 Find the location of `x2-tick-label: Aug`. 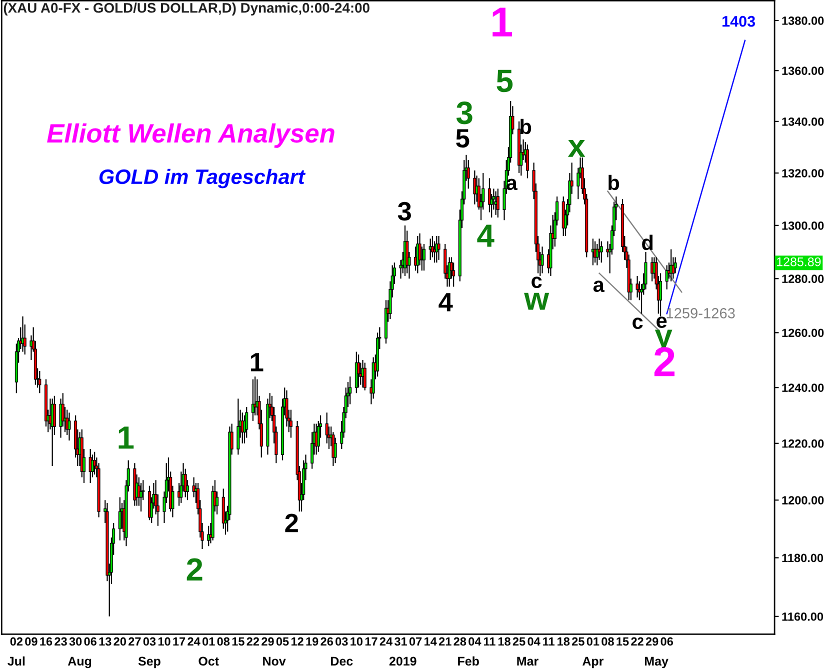

x2-tick-label: Aug is located at coordinates (80, 662).